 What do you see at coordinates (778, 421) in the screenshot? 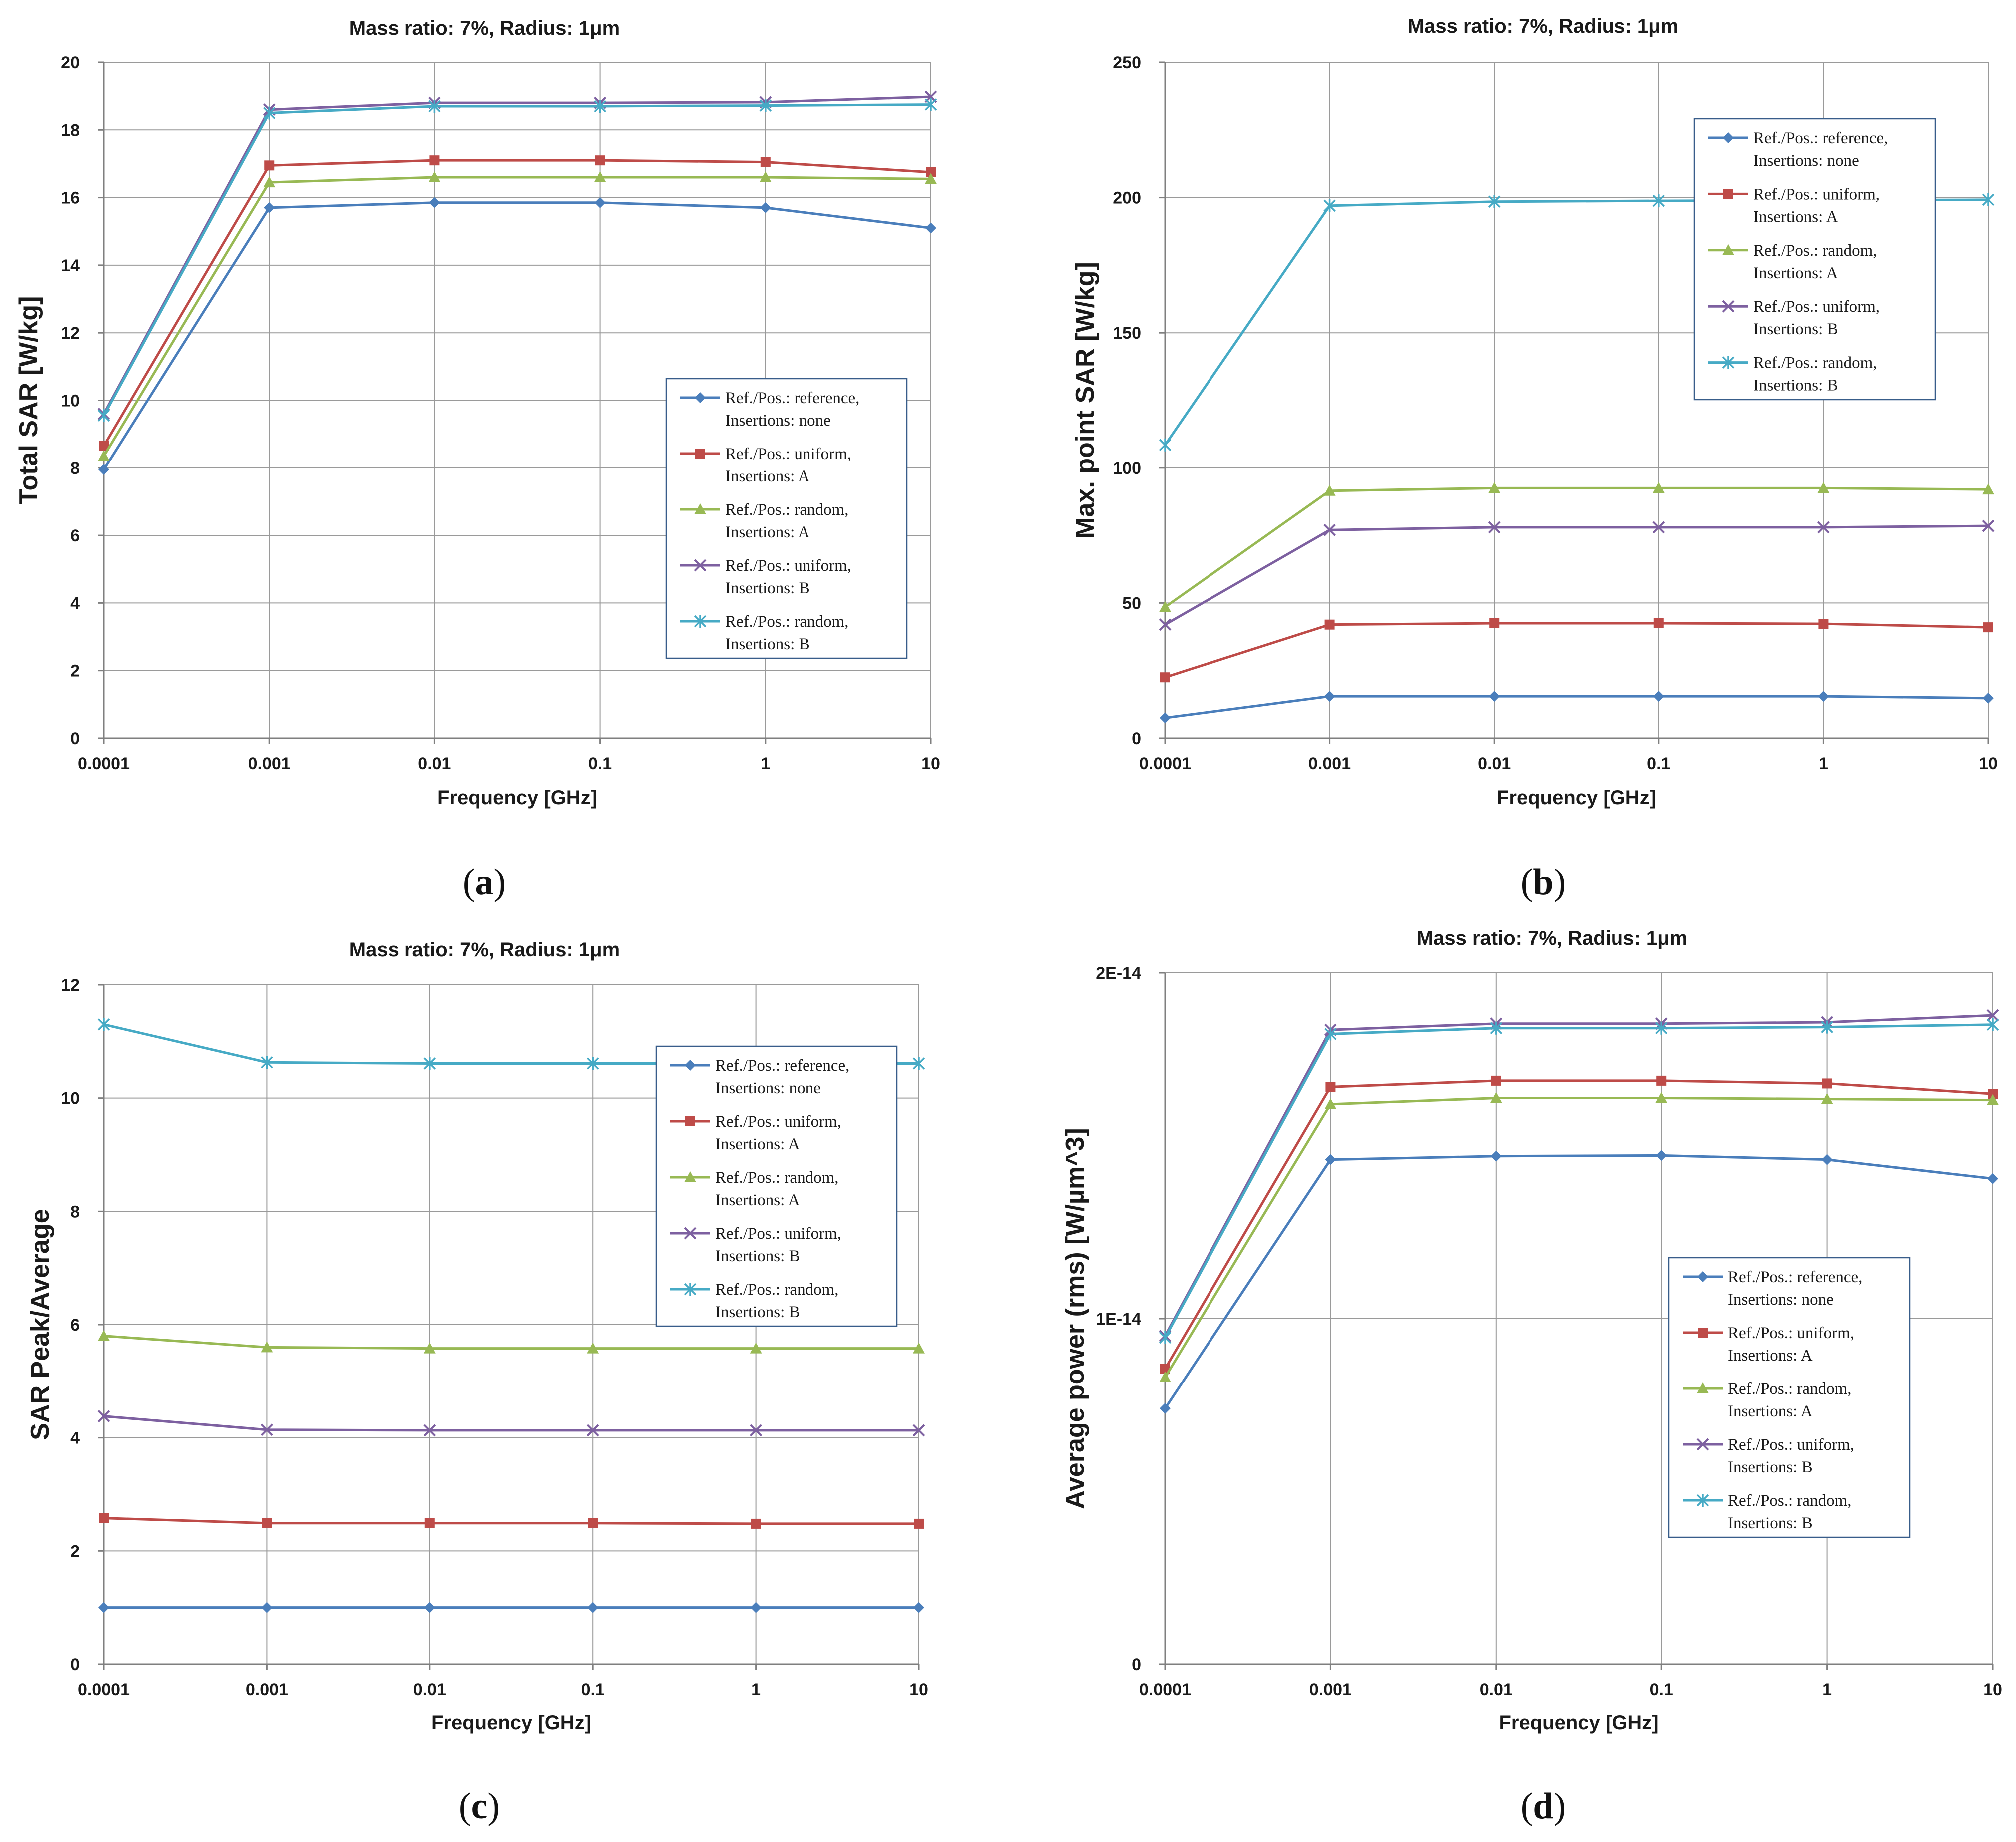
I see `legend-label-line2: Insertions: none` at bounding box center [778, 421].